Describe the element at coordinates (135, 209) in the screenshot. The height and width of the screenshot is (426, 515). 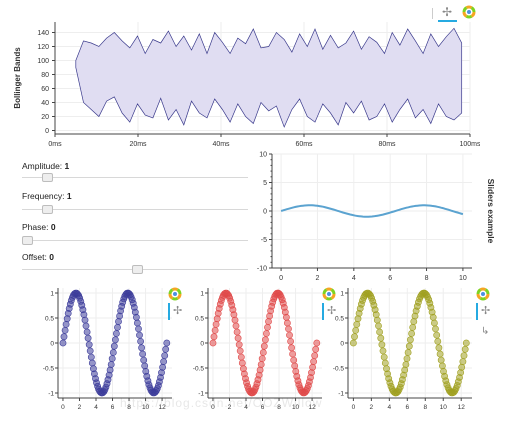
I see `frequency-track` at that location.